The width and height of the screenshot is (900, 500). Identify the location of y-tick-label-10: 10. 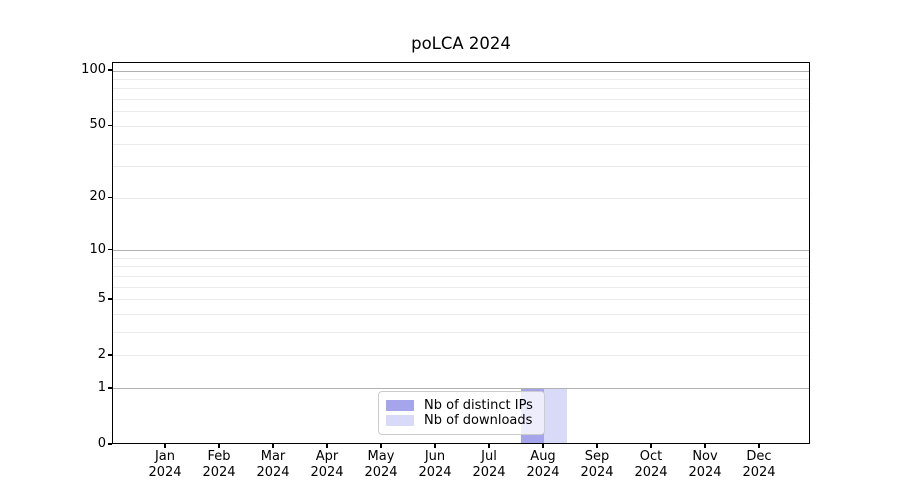
(97, 249).